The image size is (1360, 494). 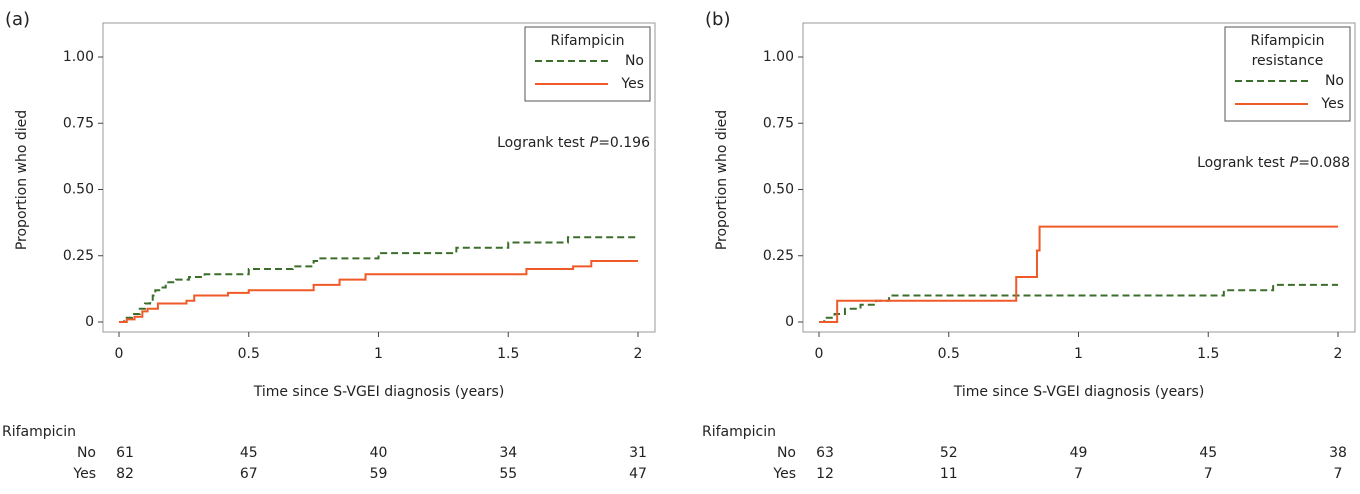 I want to click on annotation: Logrank test P=0.196, so click(x=573, y=143).